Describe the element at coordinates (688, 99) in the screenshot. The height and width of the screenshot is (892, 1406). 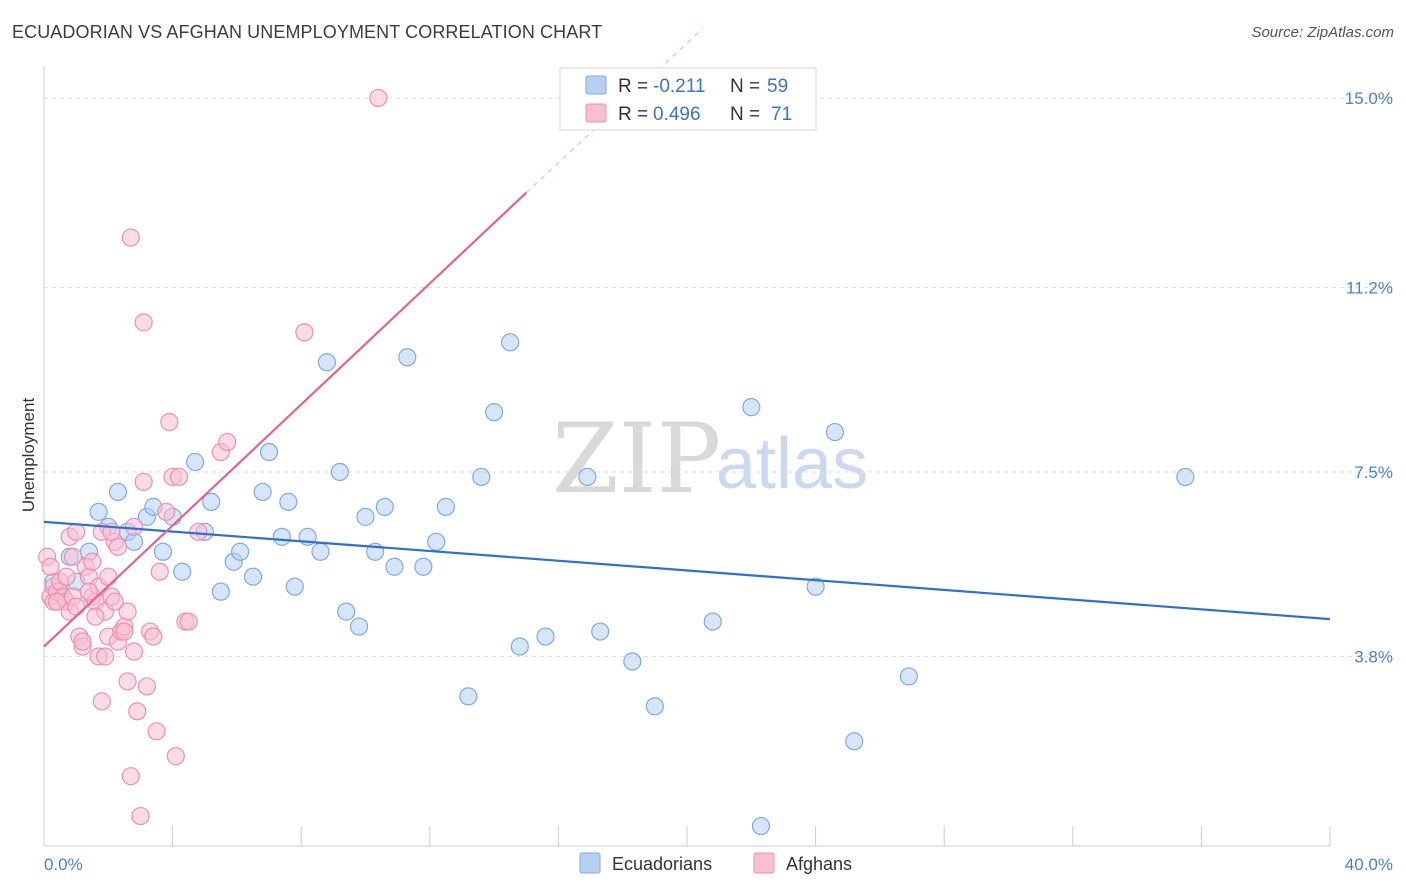
I see `correlation-legend: R = -0.211 N = 59 R = 0.496 N = 71` at that location.